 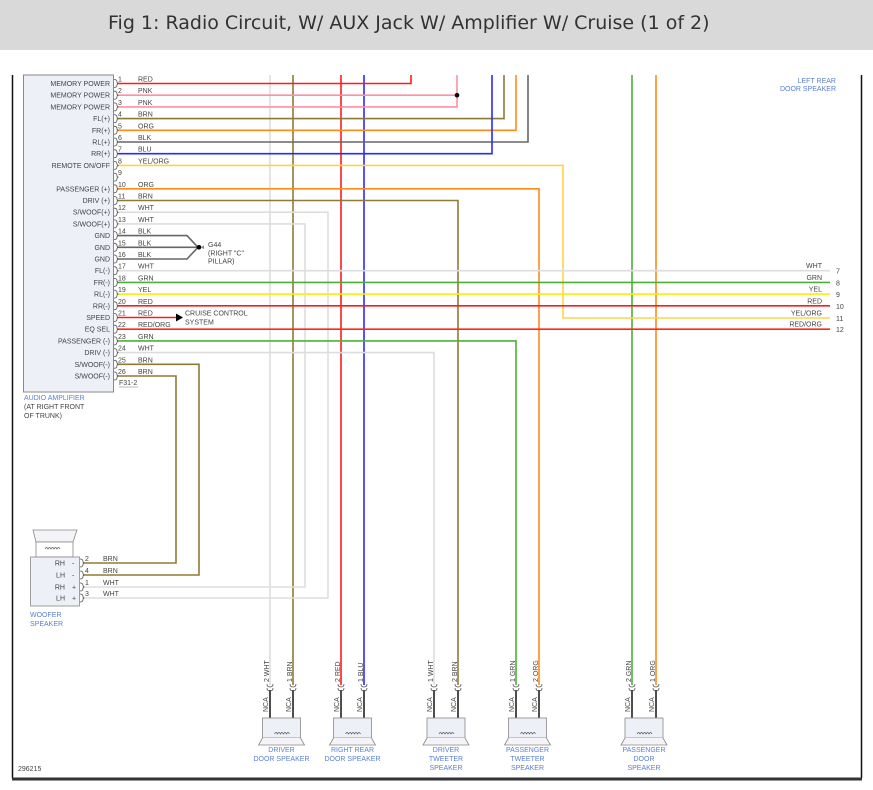 What do you see at coordinates (60, 576) in the screenshot?
I see `woofer-pin-side: LH` at bounding box center [60, 576].